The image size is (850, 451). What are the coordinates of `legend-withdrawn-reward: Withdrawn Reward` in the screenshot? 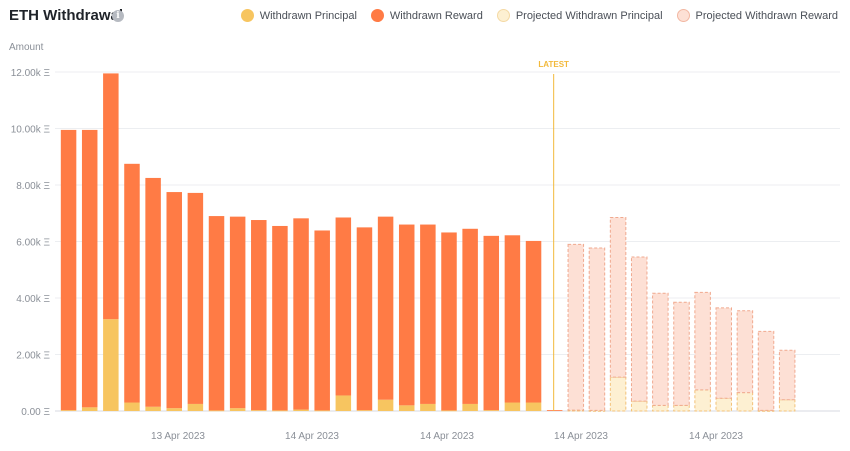 It's located at (426, 15).